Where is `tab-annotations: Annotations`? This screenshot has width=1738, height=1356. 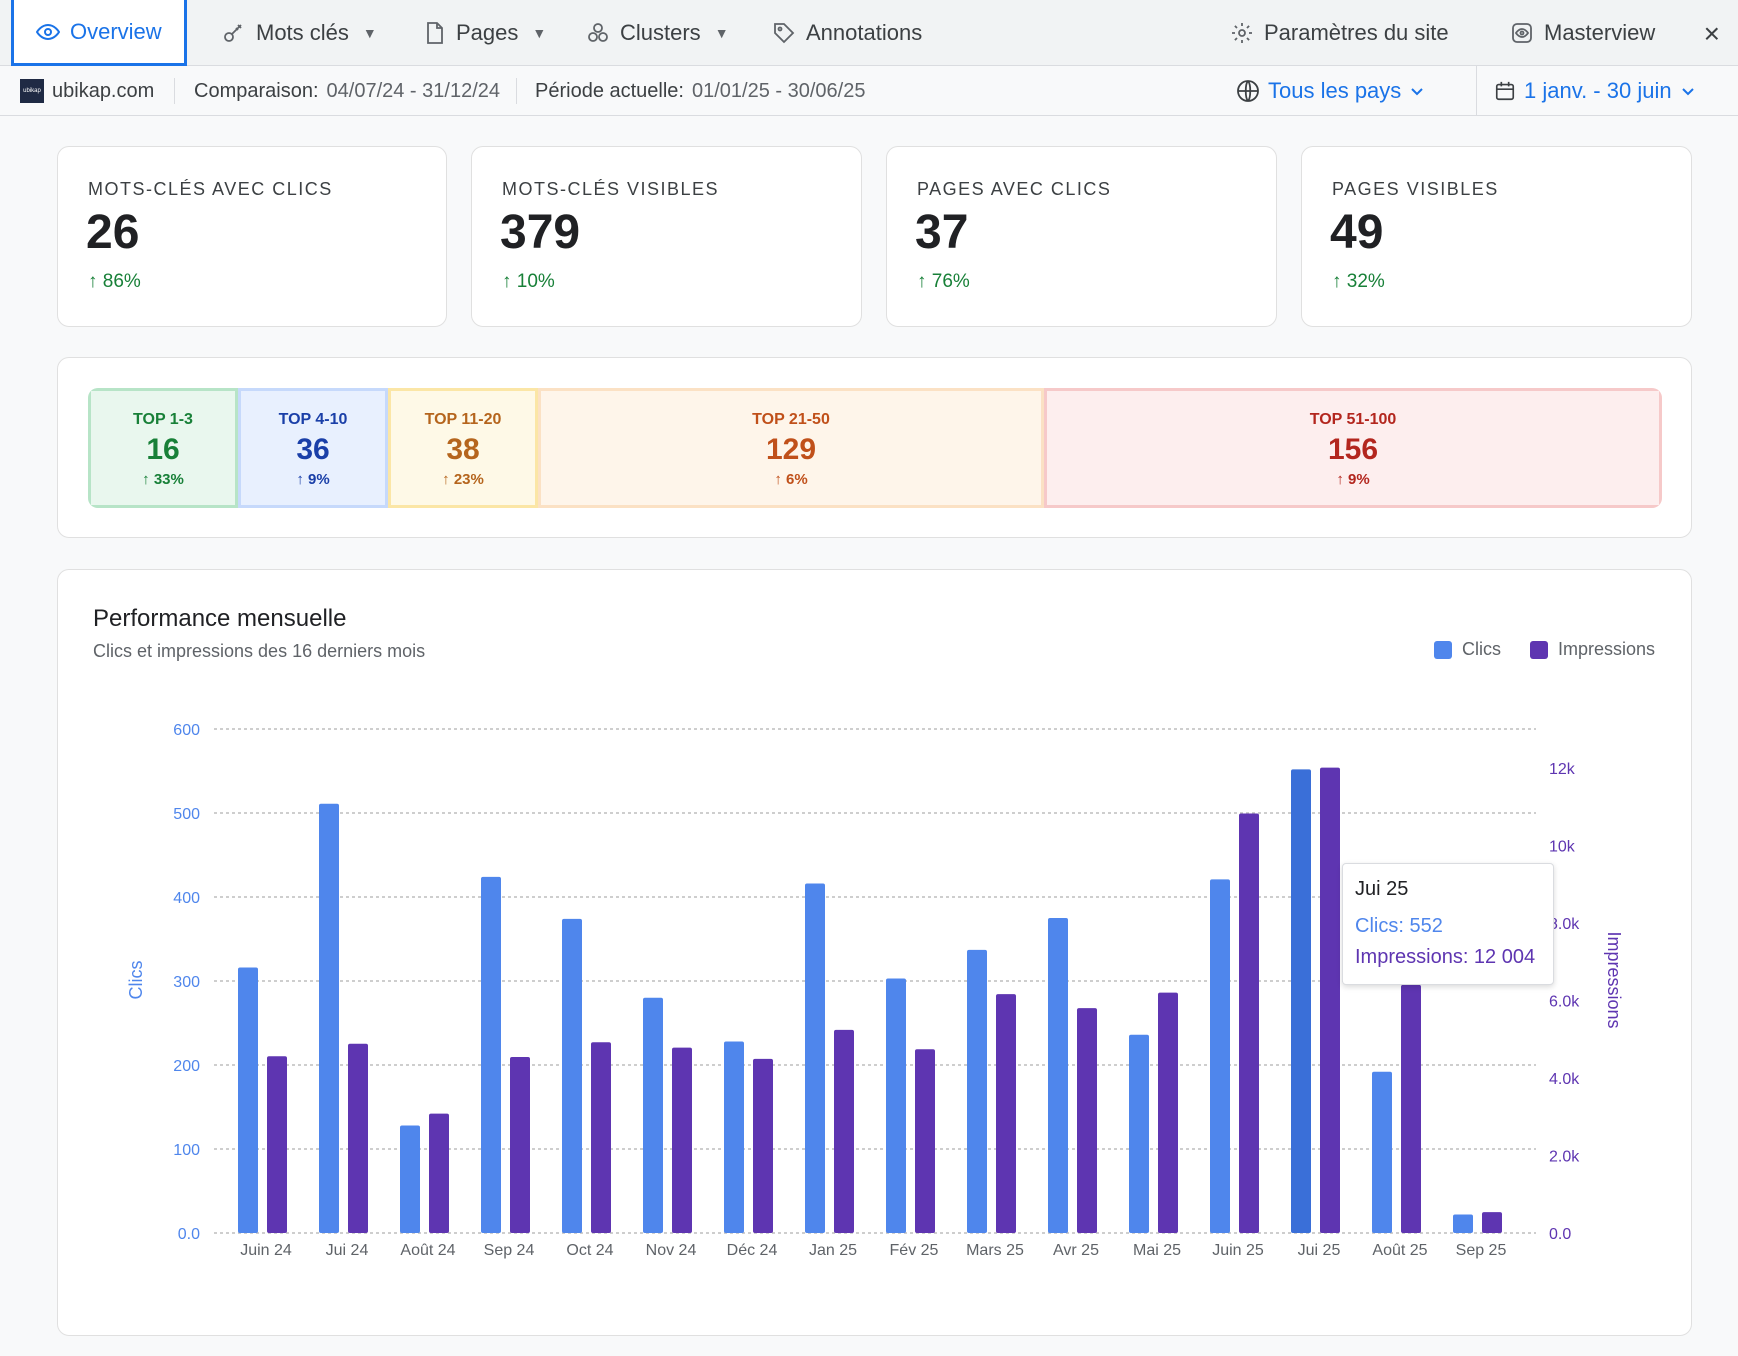
tab-annotations: Annotations is located at coordinates (847, 33).